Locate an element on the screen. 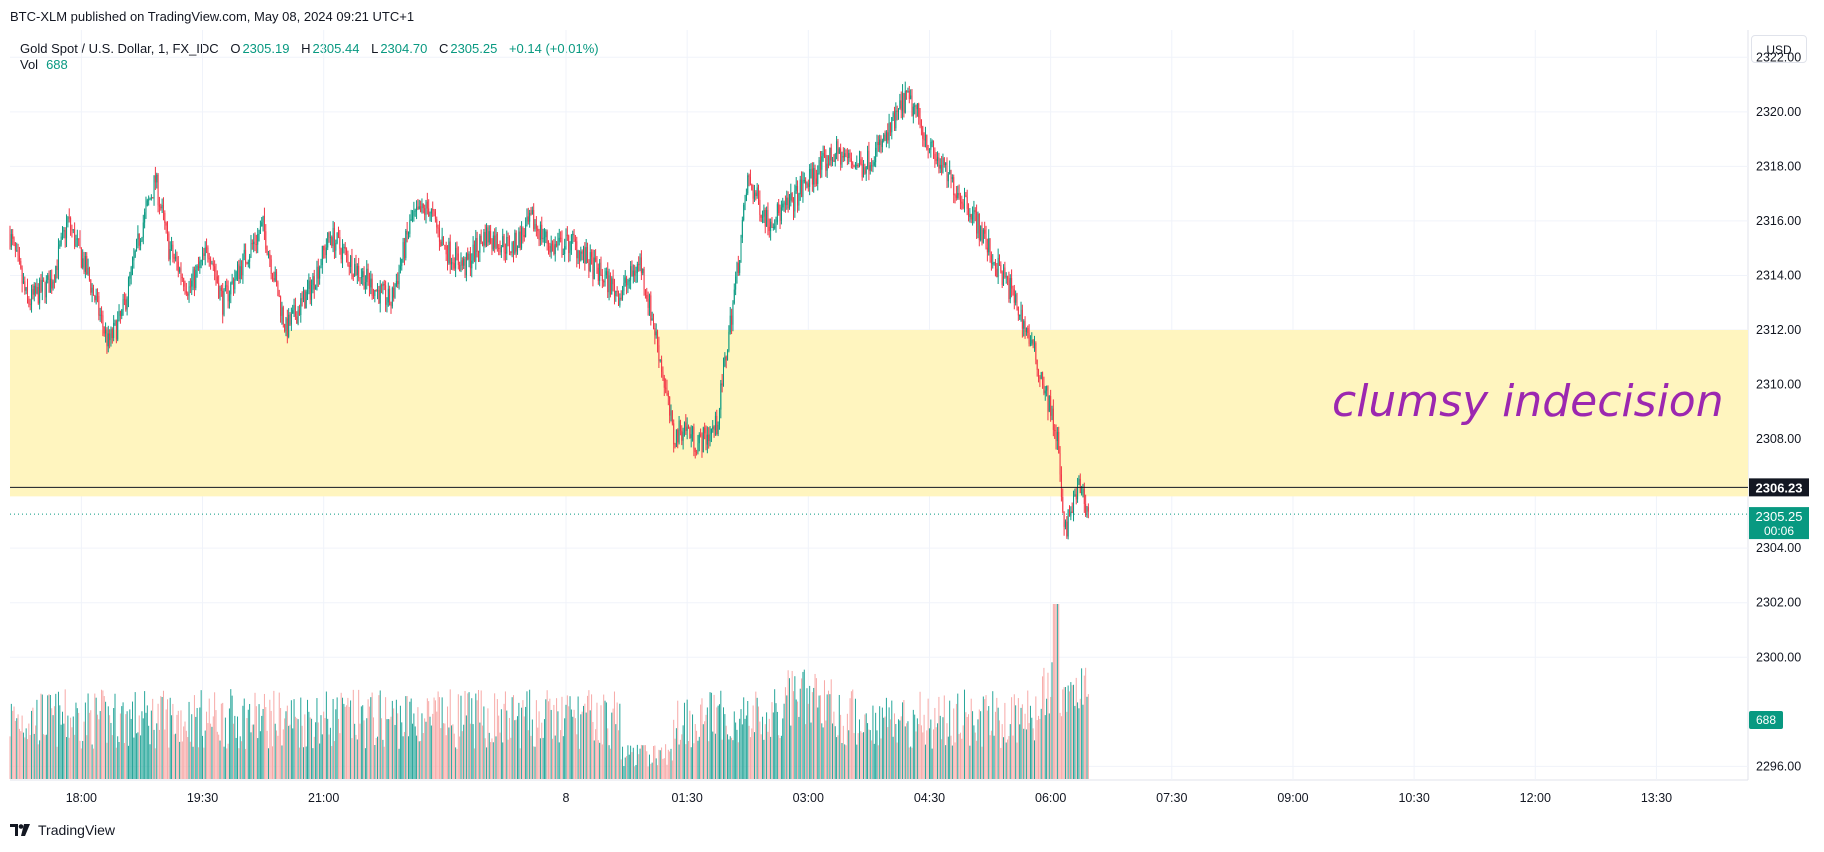 The image size is (1824, 852). x-tick-label: 18:00 is located at coordinates (81, 798).